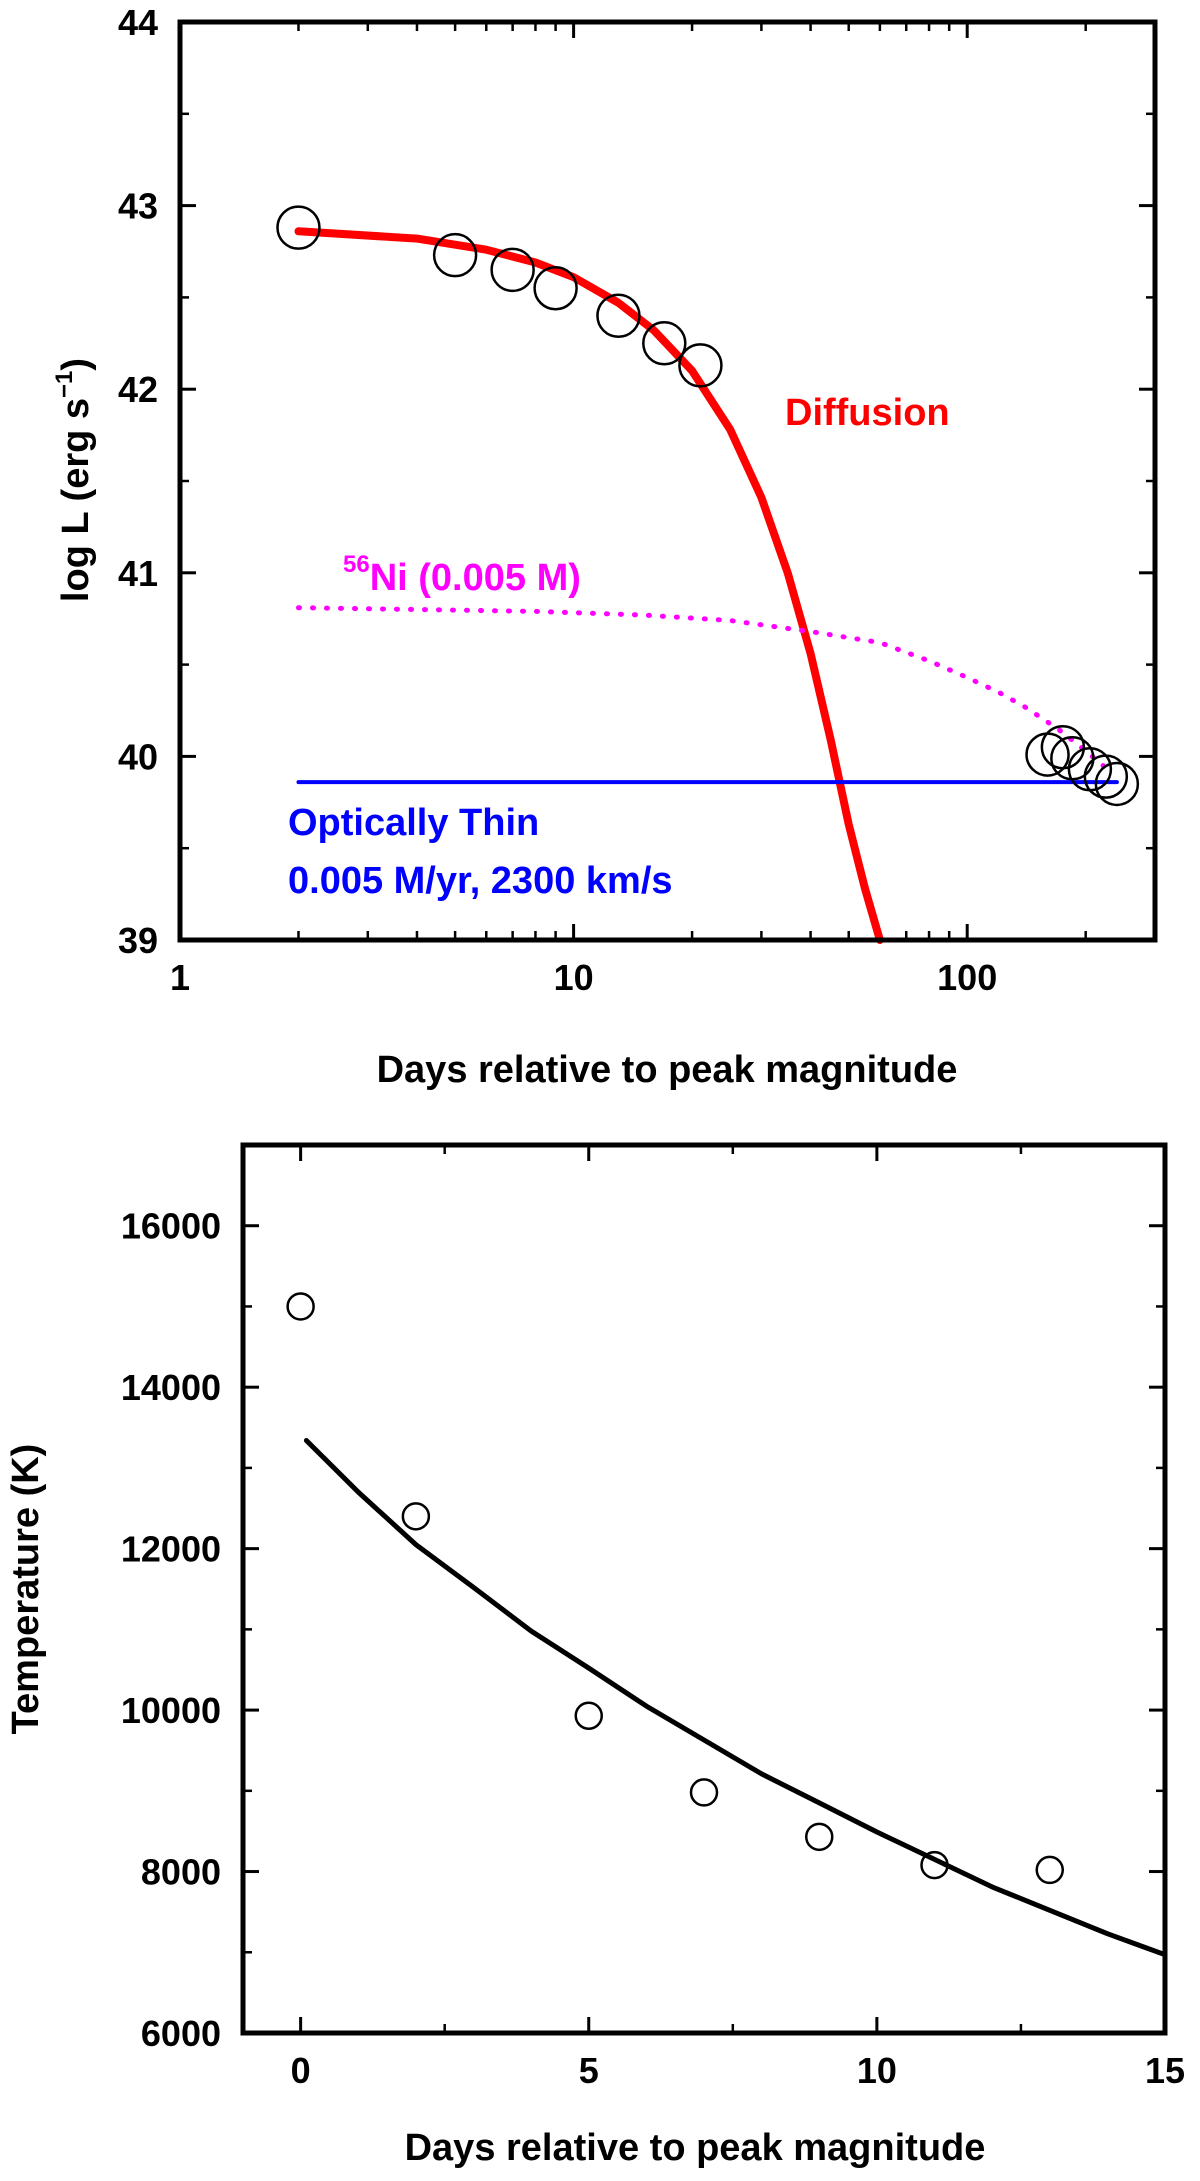 The image size is (1200, 2181). Describe the element at coordinates (301, 2070) in the screenshot. I see `x-tick-label: 0` at that location.